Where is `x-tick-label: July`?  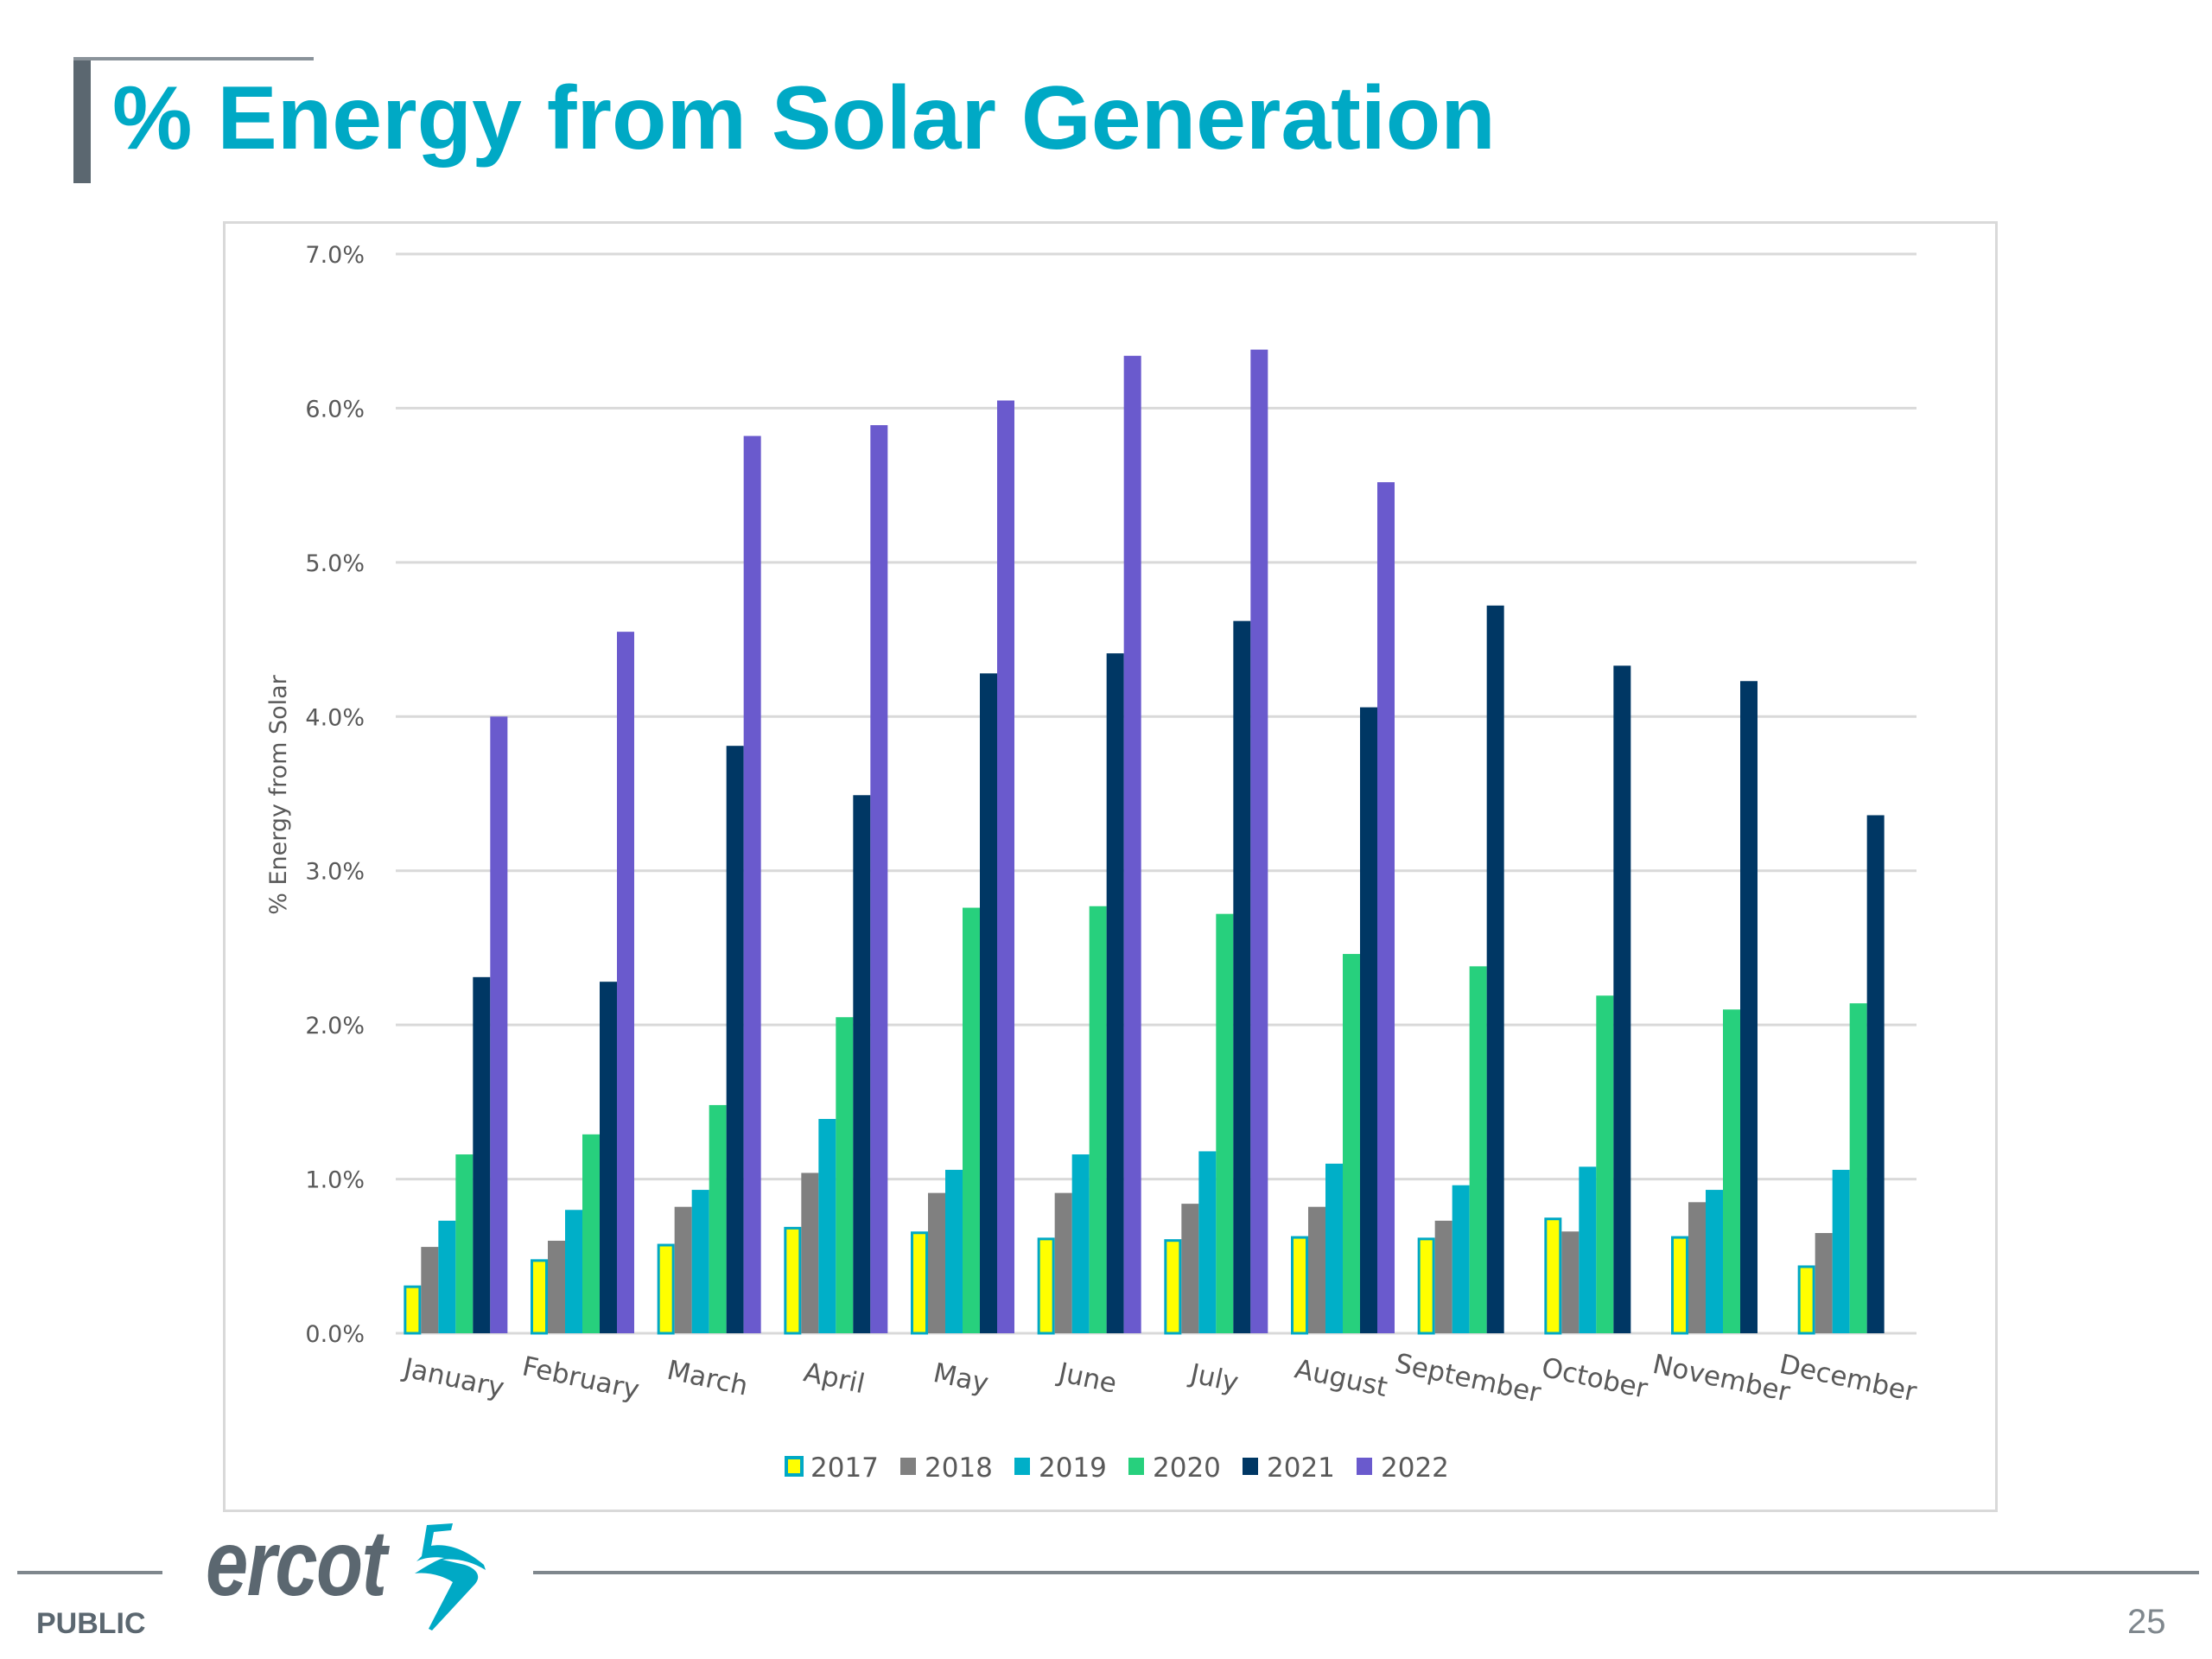
x-tick-label: July is located at coordinates (1213, 1377).